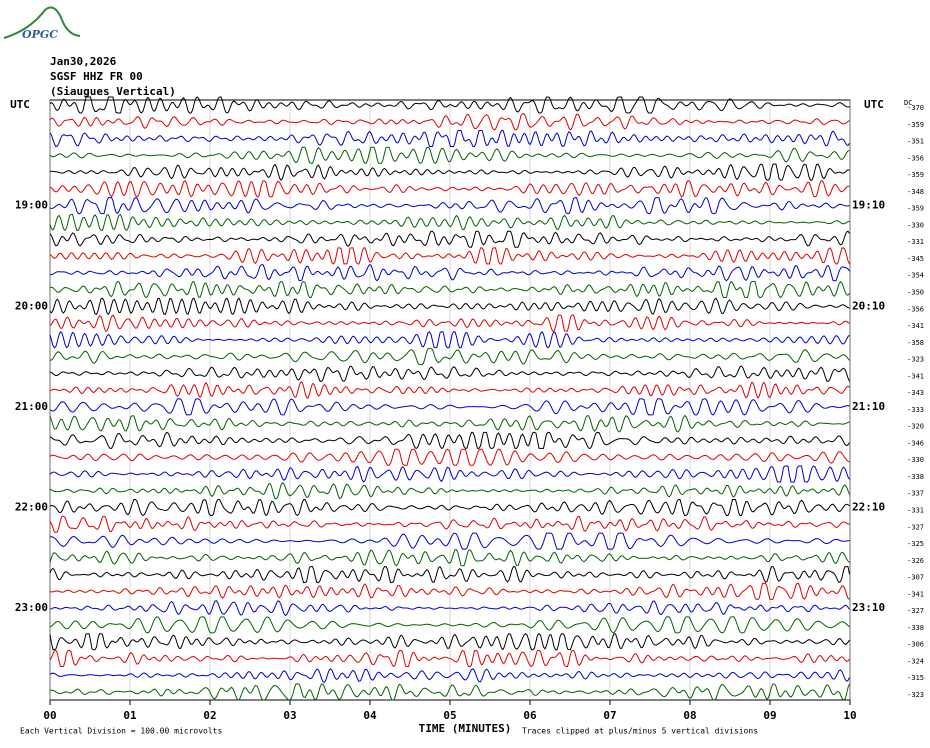  Describe the element at coordinates (769, 715) in the screenshot. I see `x-tick-label: 09` at that location.